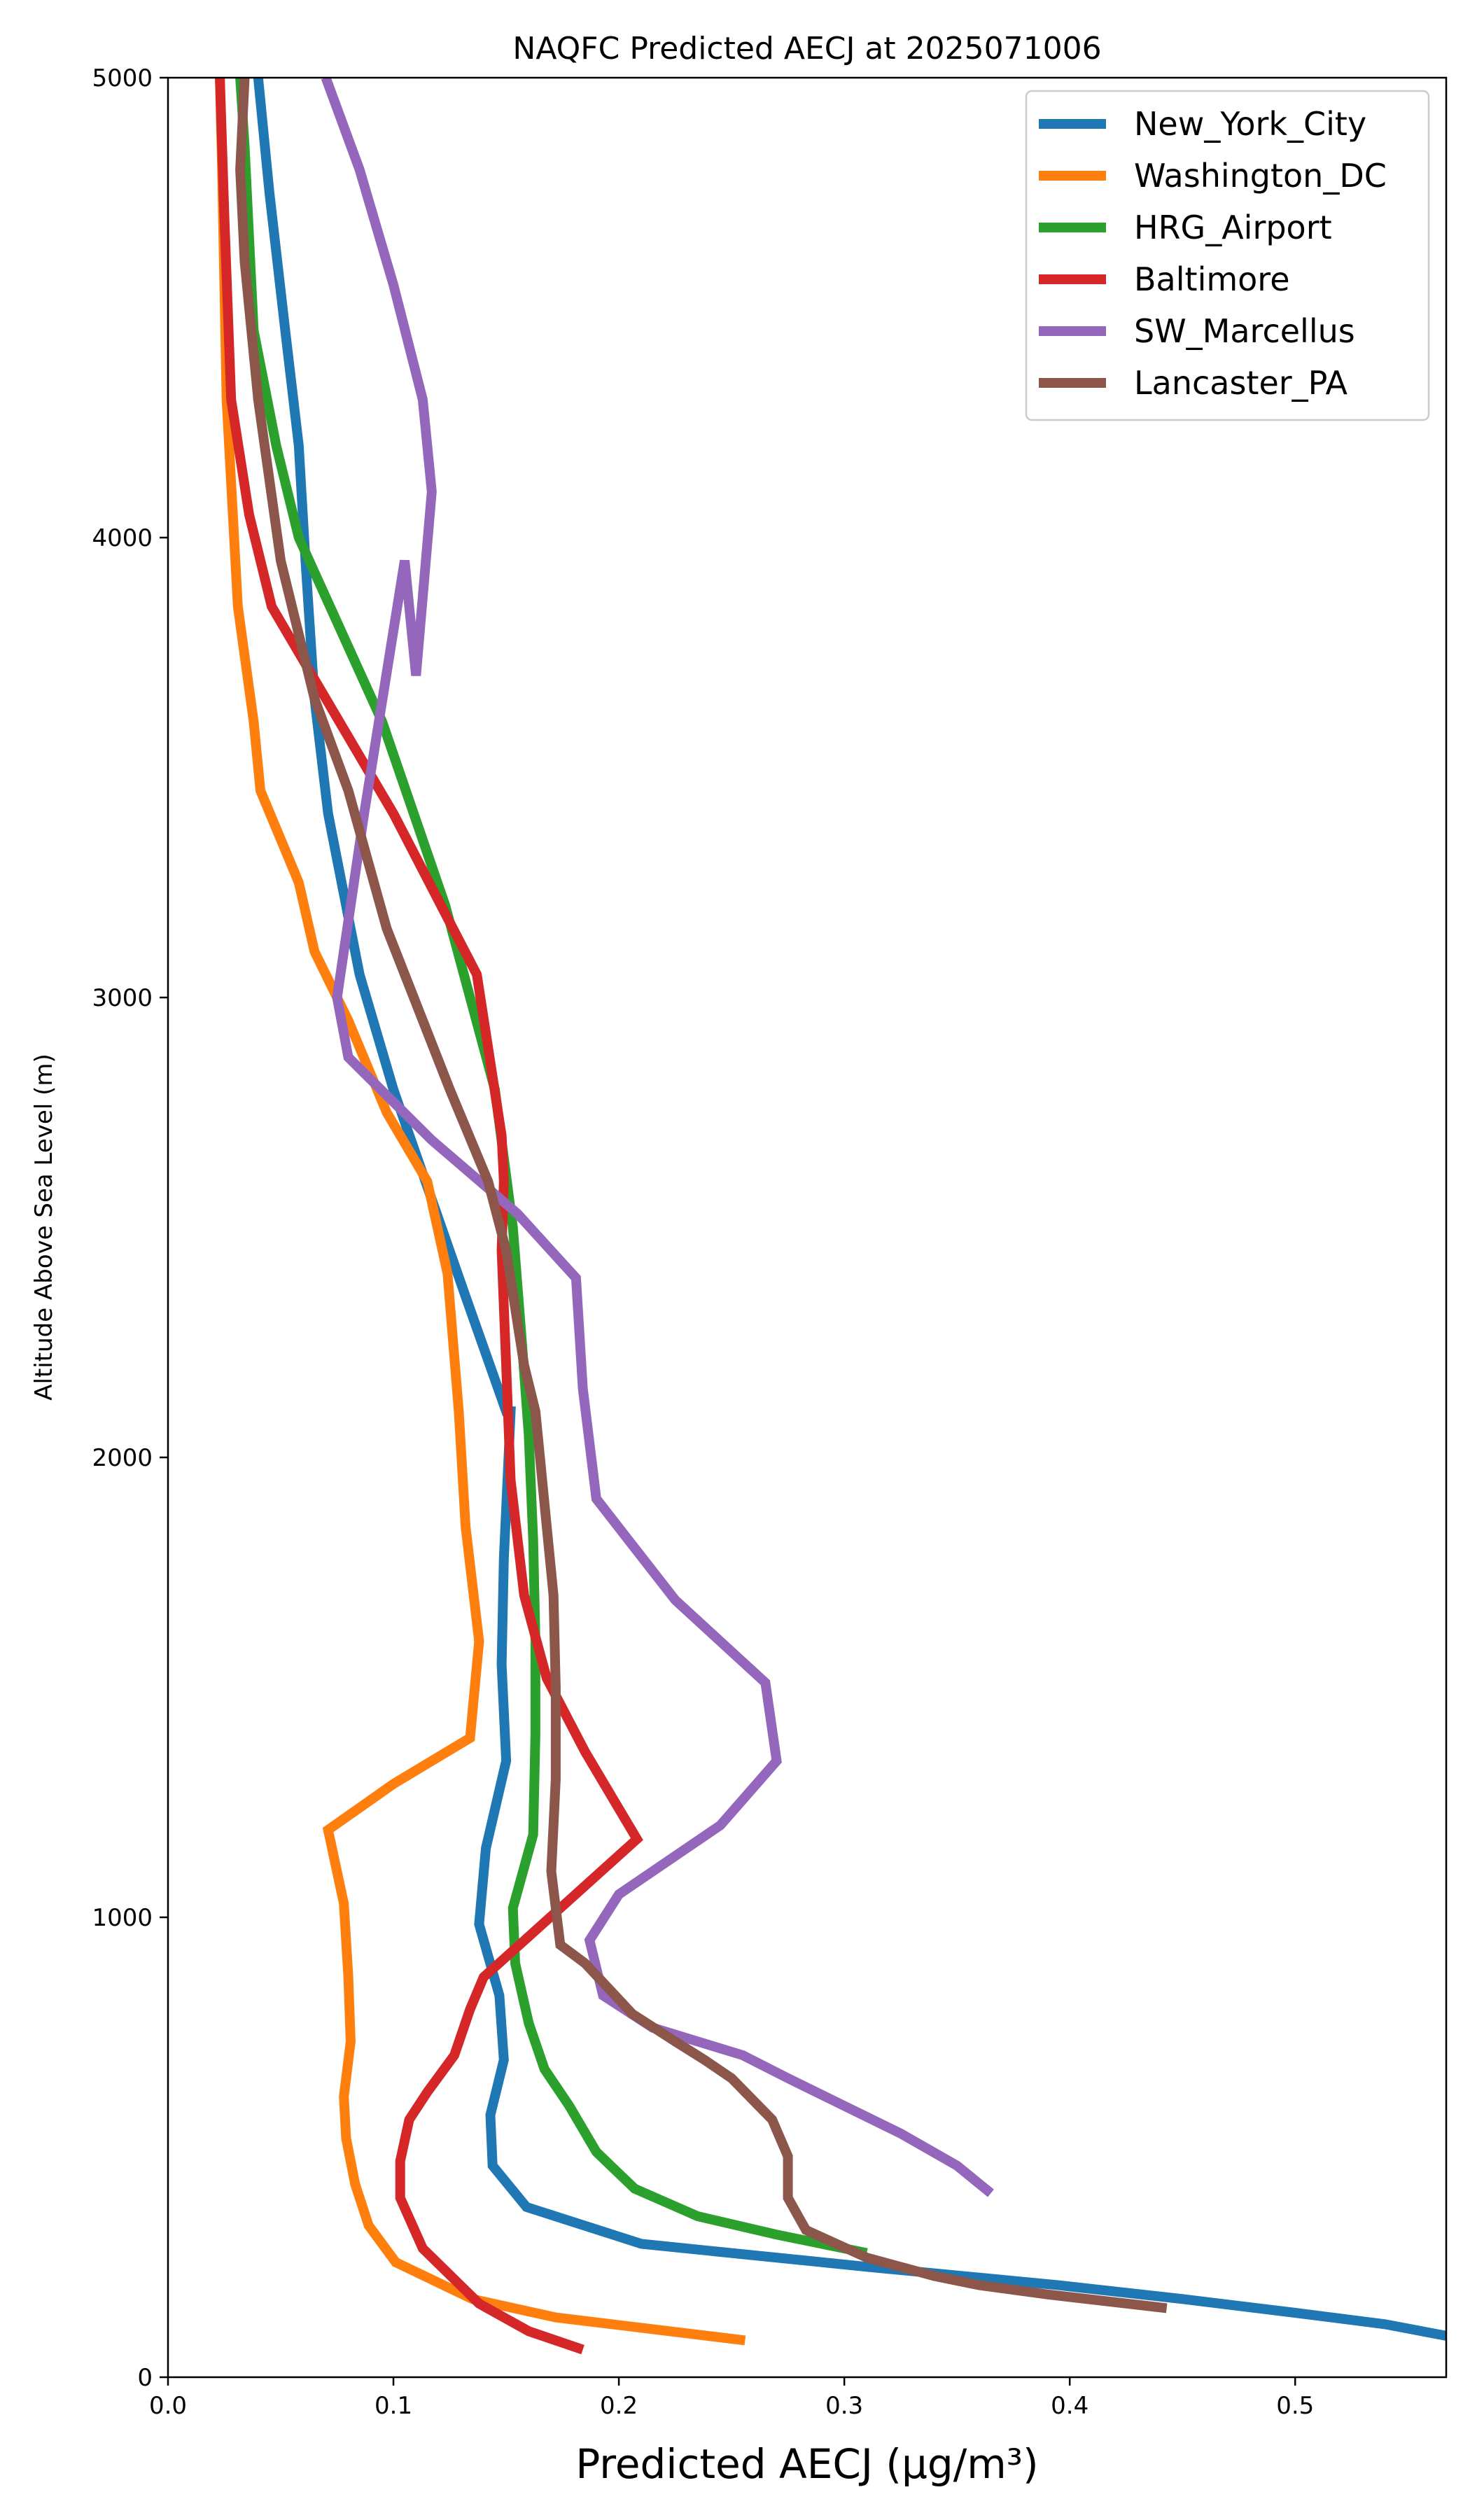 The width and height of the screenshot is (1470, 2520). Describe the element at coordinates (44, 1227) in the screenshot. I see `y-axis-label: Altitude Above Sea Level (m)` at that location.